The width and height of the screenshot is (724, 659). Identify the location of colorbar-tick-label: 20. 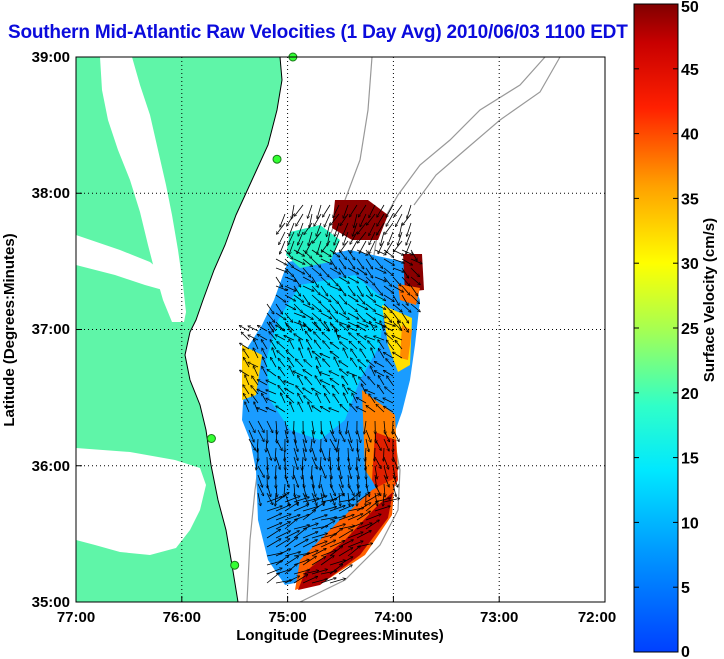
(690, 394).